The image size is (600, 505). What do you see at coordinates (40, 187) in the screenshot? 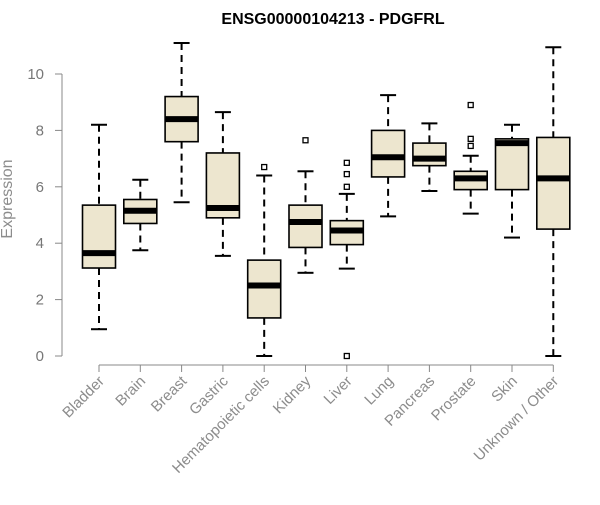
I see `y-tick-label: 6` at bounding box center [40, 187].